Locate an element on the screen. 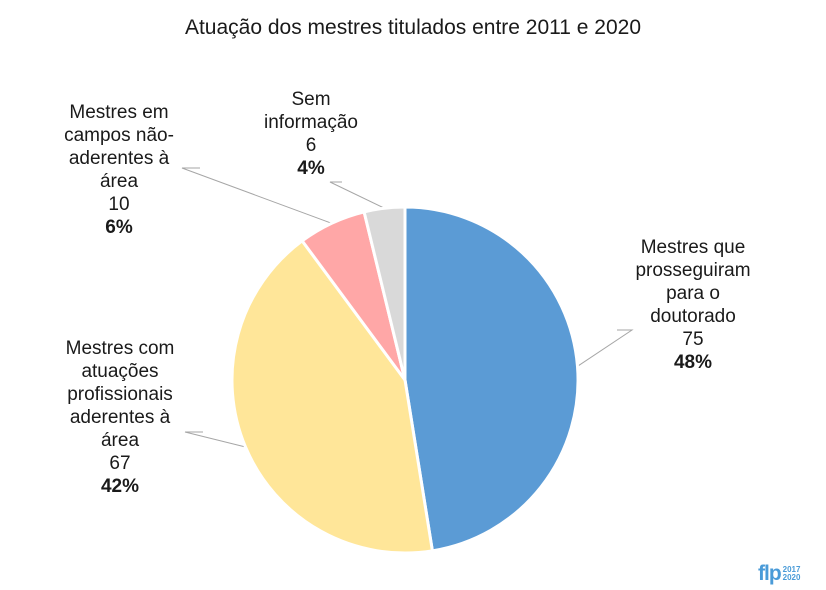 This screenshot has height=590, width=826. slice-label-sem-informacao: Sem informação 6 4% is located at coordinates (311, 134).